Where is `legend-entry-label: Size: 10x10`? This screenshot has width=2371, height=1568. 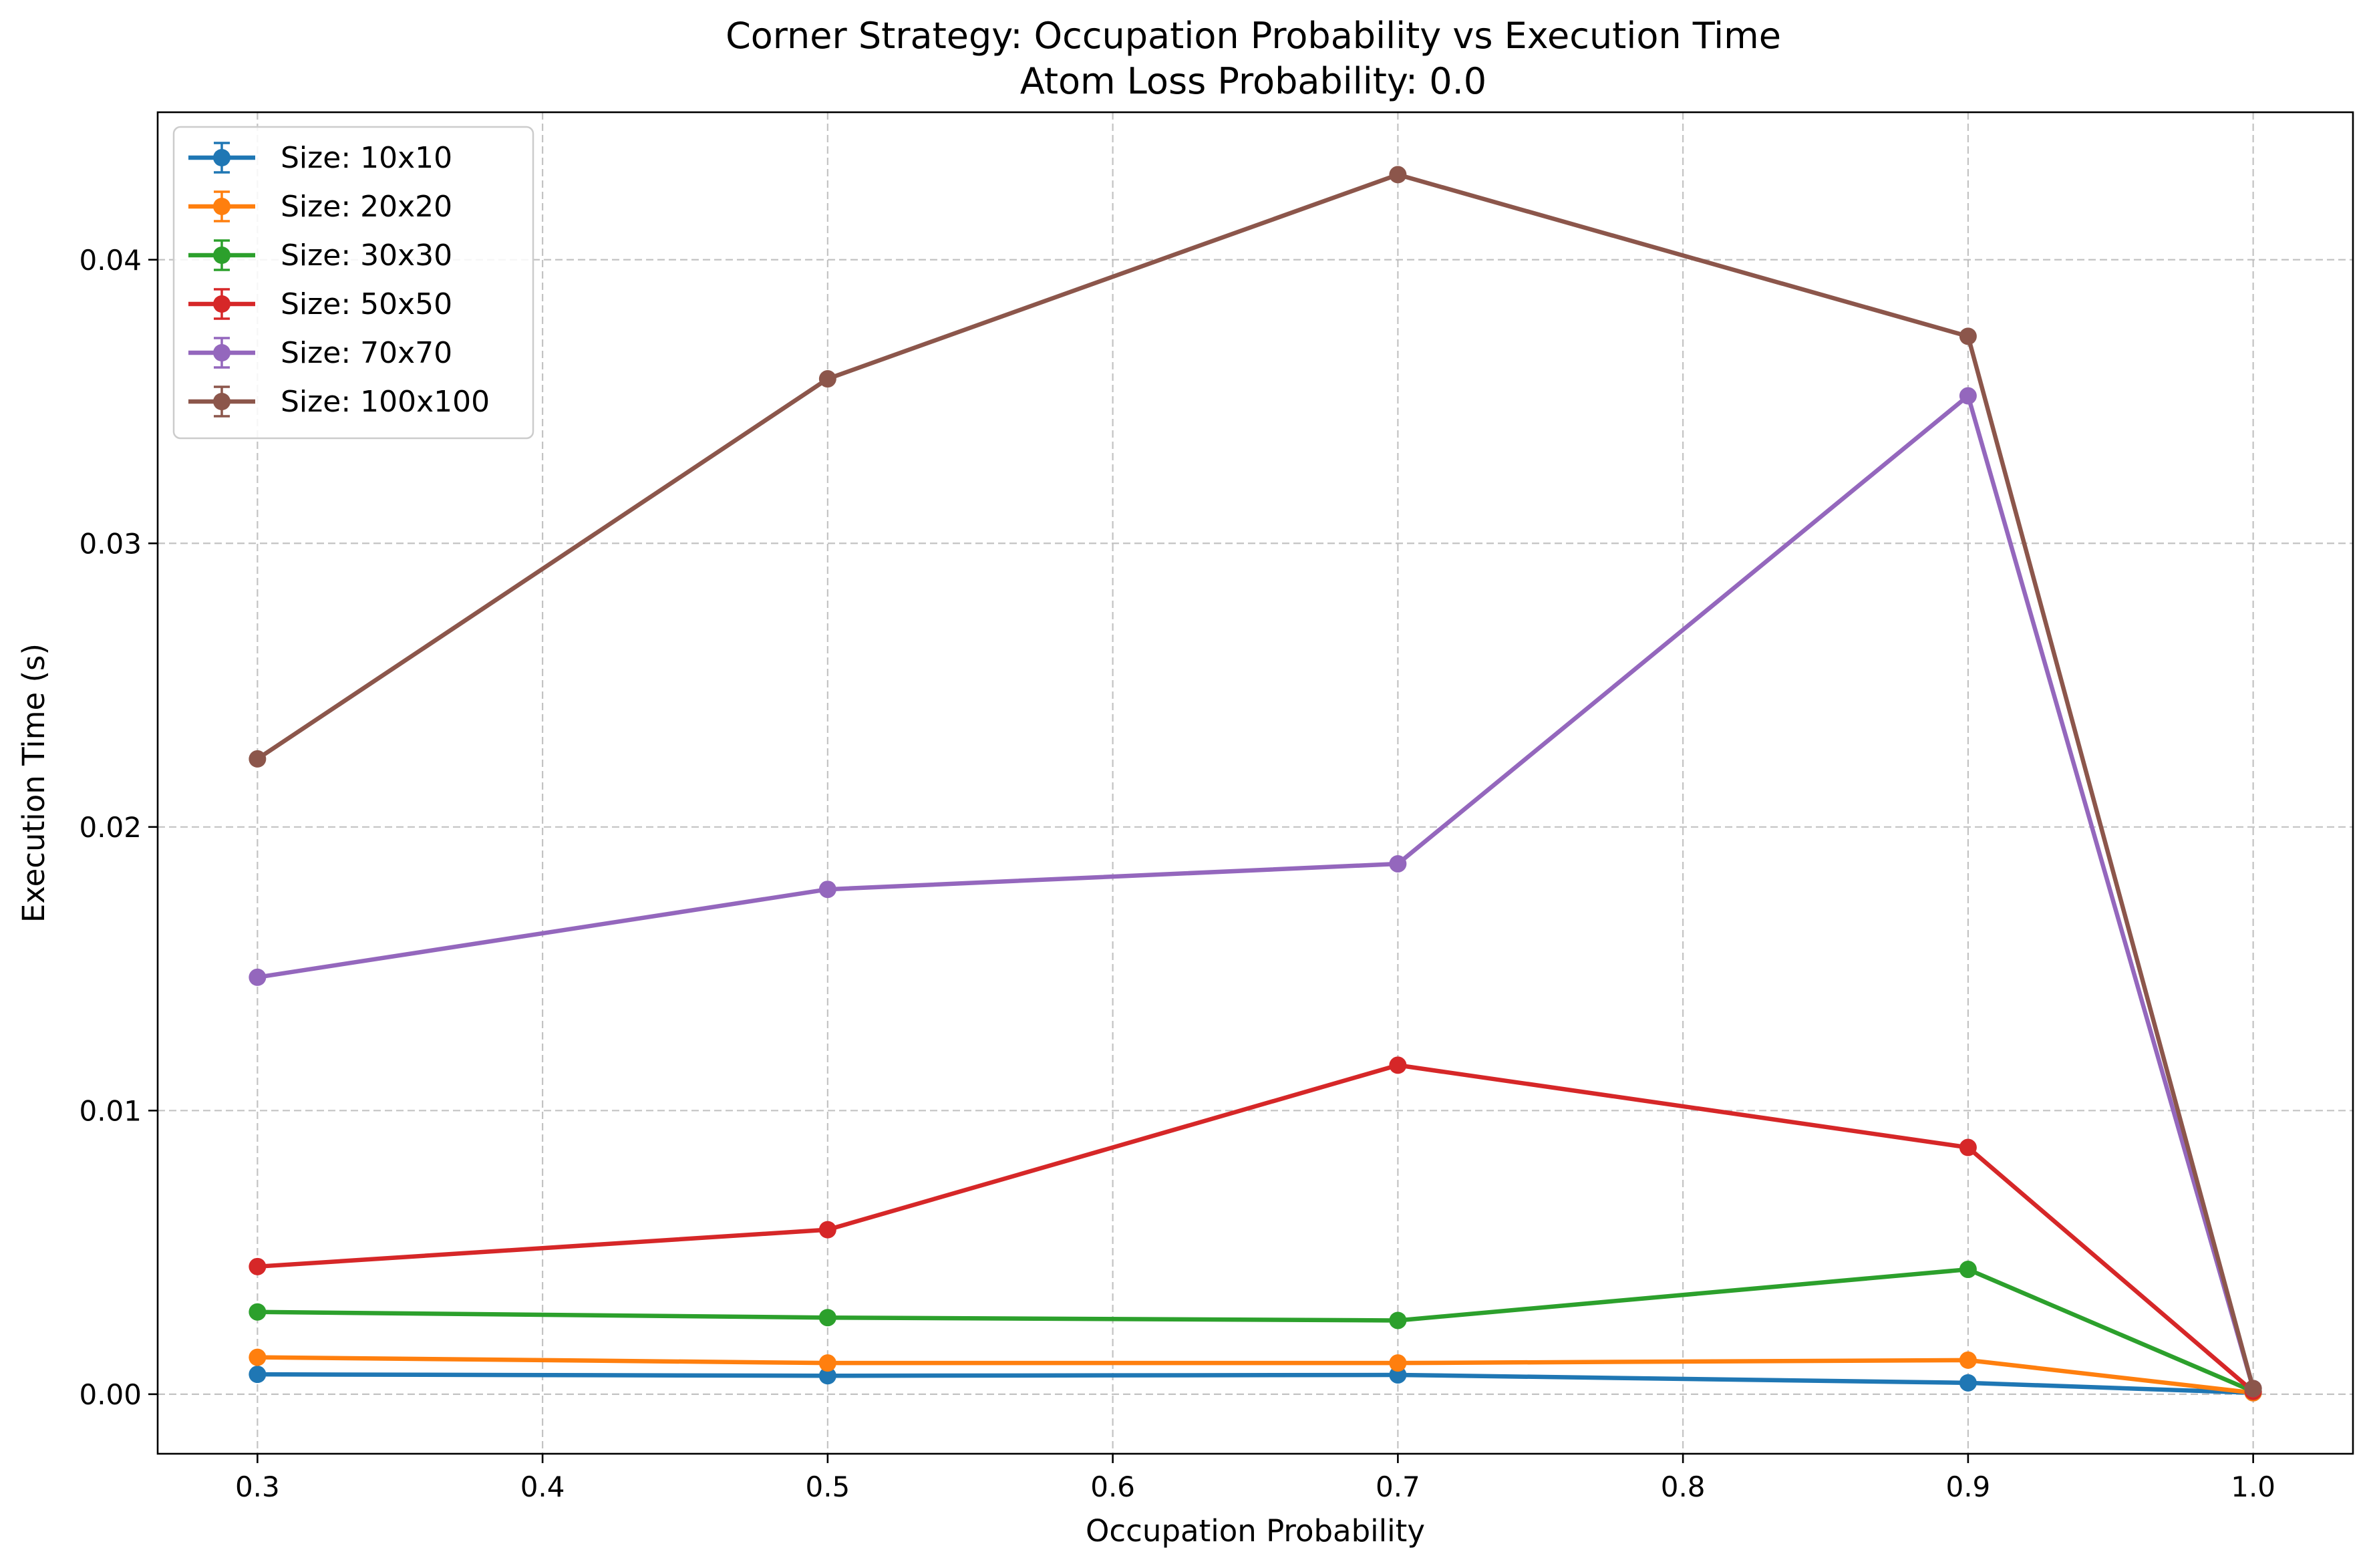
legend-entry-label: Size: 10x10 is located at coordinates (367, 158).